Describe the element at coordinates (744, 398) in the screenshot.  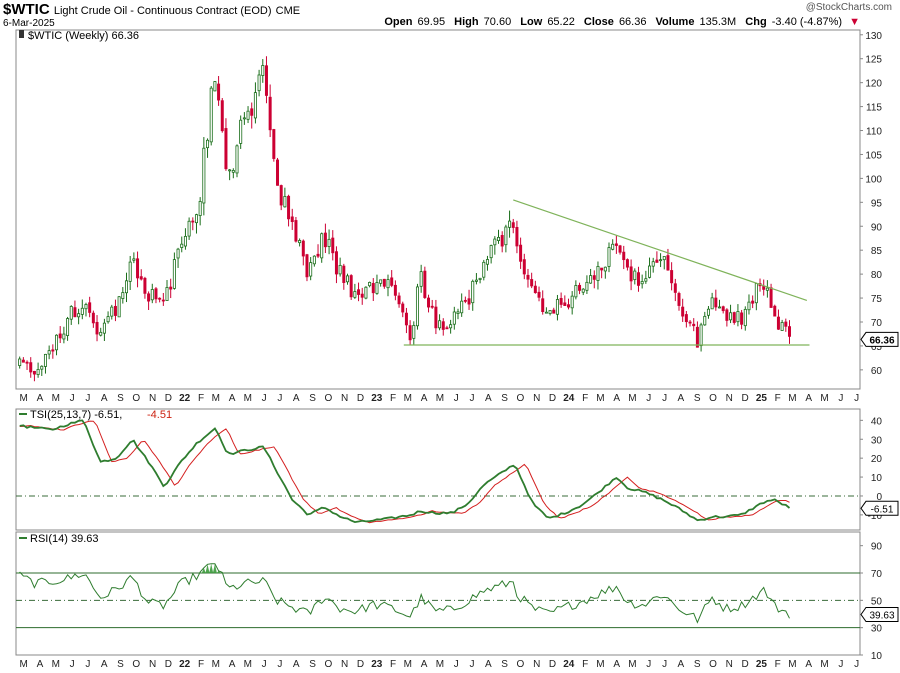
I see `month-label: D` at that location.